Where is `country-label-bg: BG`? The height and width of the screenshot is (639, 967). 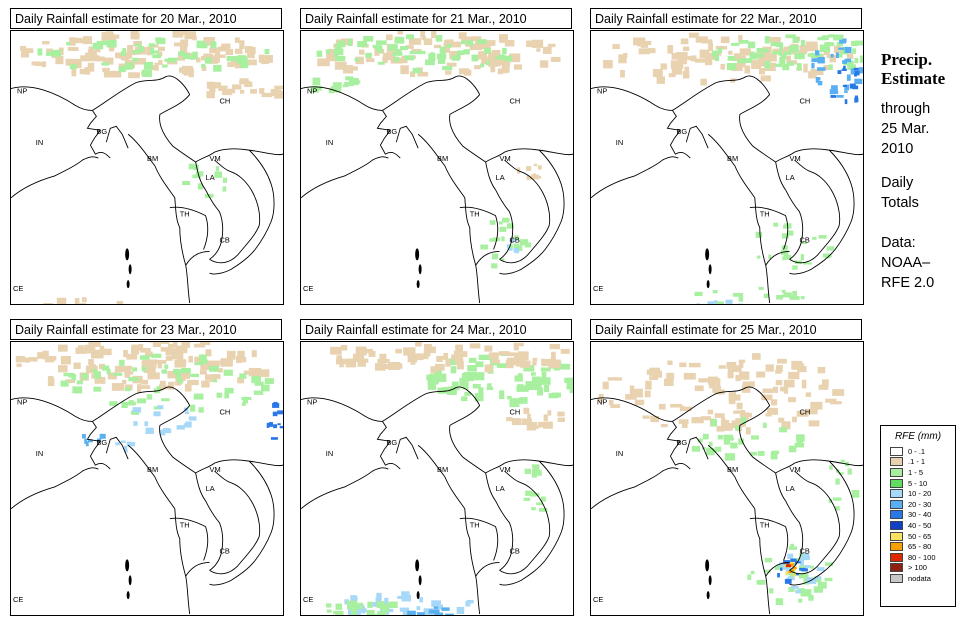
country-label-bg: BG is located at coordinates (681, 132).